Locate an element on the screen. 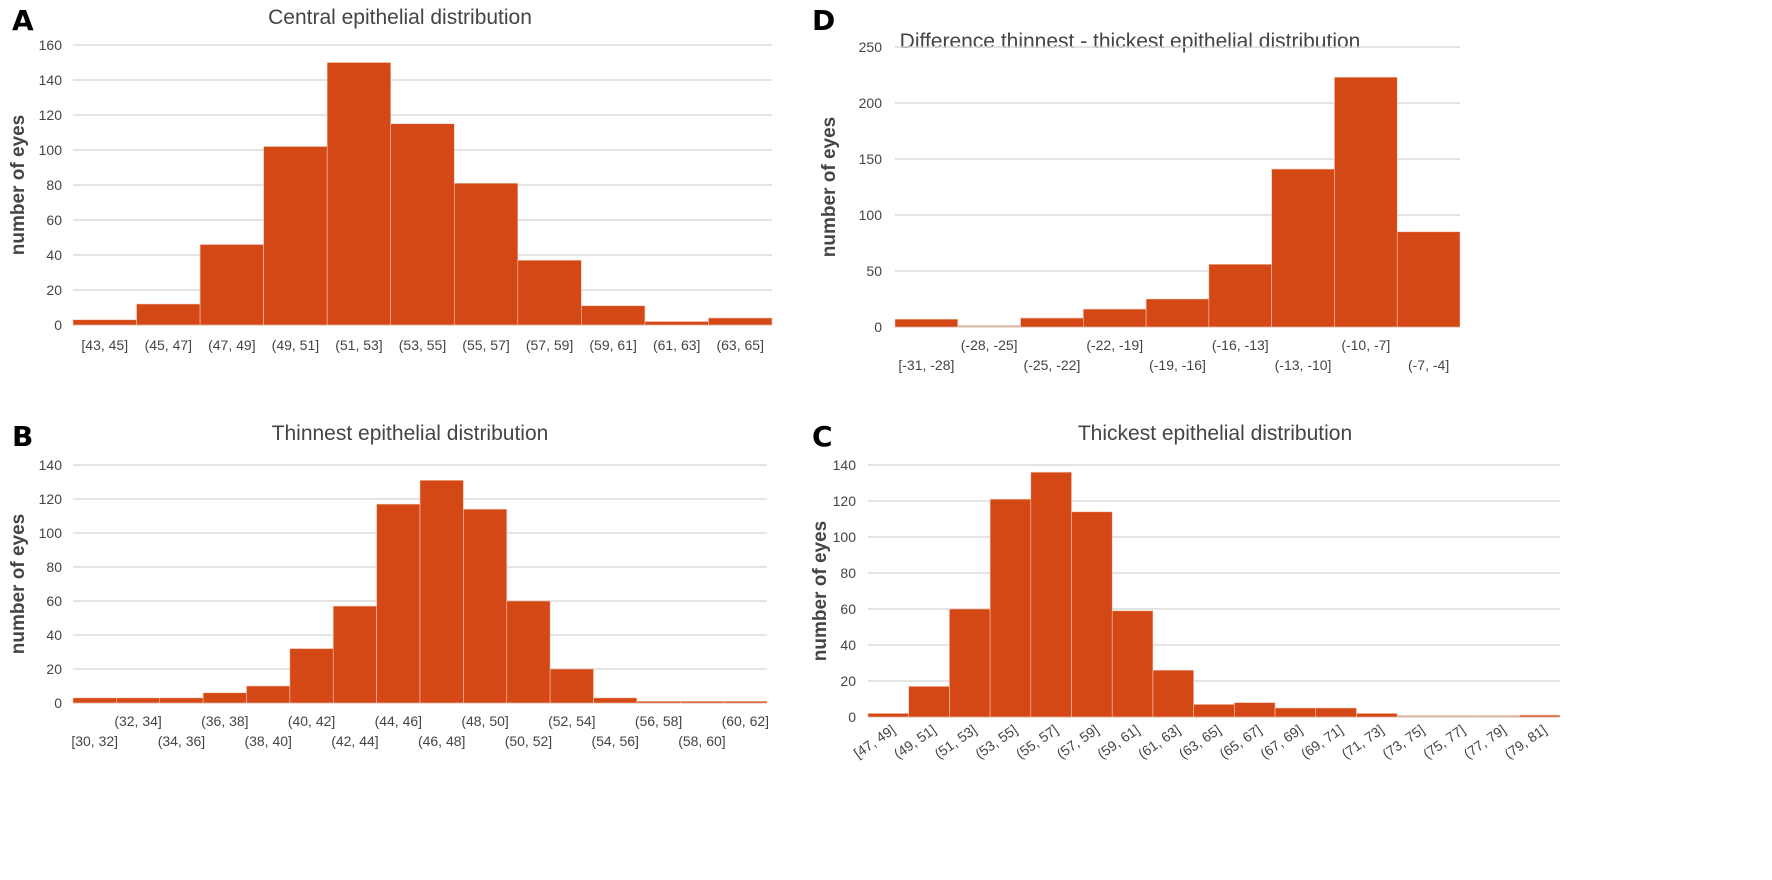 This screenshot has height=880, width=1772. y-tick-label: 250 is located at coordinates (871, 47).